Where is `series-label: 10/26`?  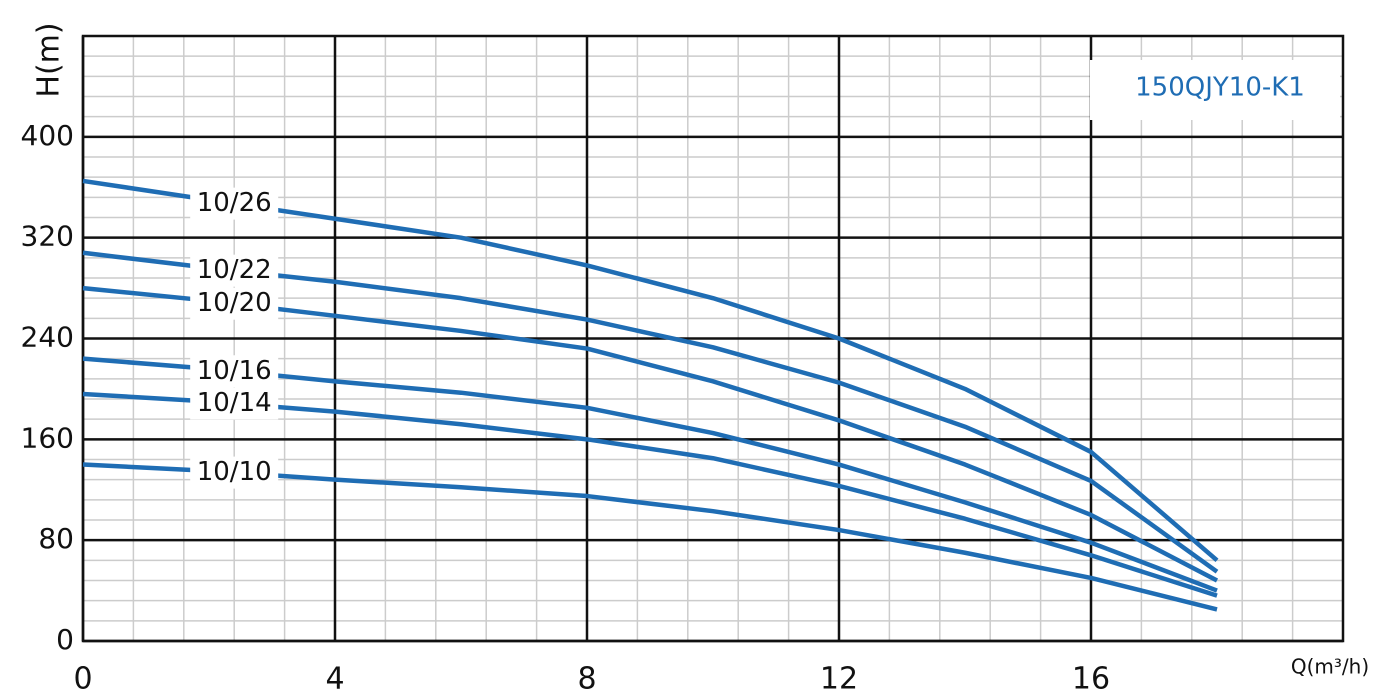 series-label: 10/26 is located at coordinates (234, 203).